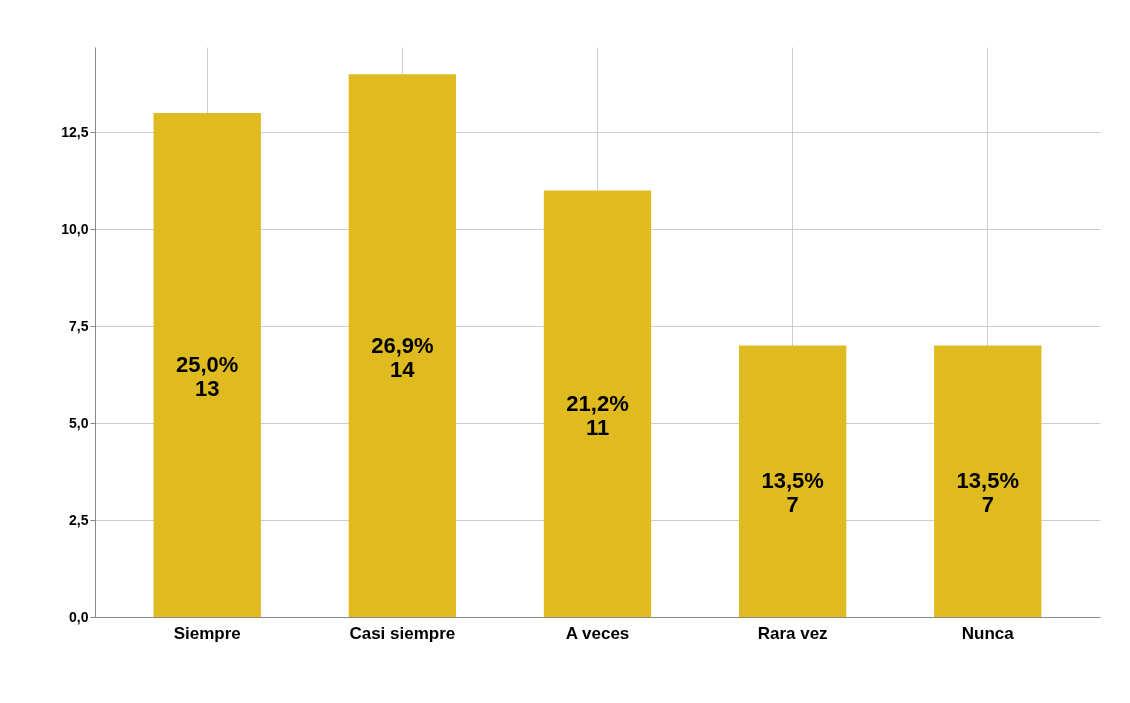 The width and height of the screenshot is (1130, 703). What do you see at coordinates (79, 422) in the screenshot?
I see `y-tick-label: 5,0` at bounding box center [79, 422].